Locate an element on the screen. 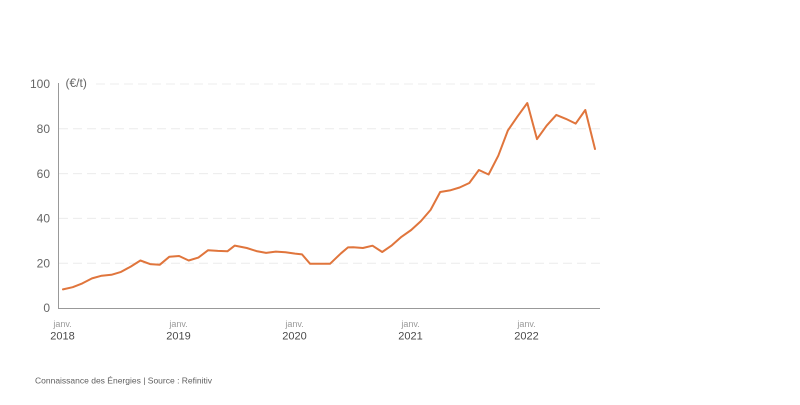 The image size is (800, 405). svg-text: 60 is located at coordinates (44, 174).